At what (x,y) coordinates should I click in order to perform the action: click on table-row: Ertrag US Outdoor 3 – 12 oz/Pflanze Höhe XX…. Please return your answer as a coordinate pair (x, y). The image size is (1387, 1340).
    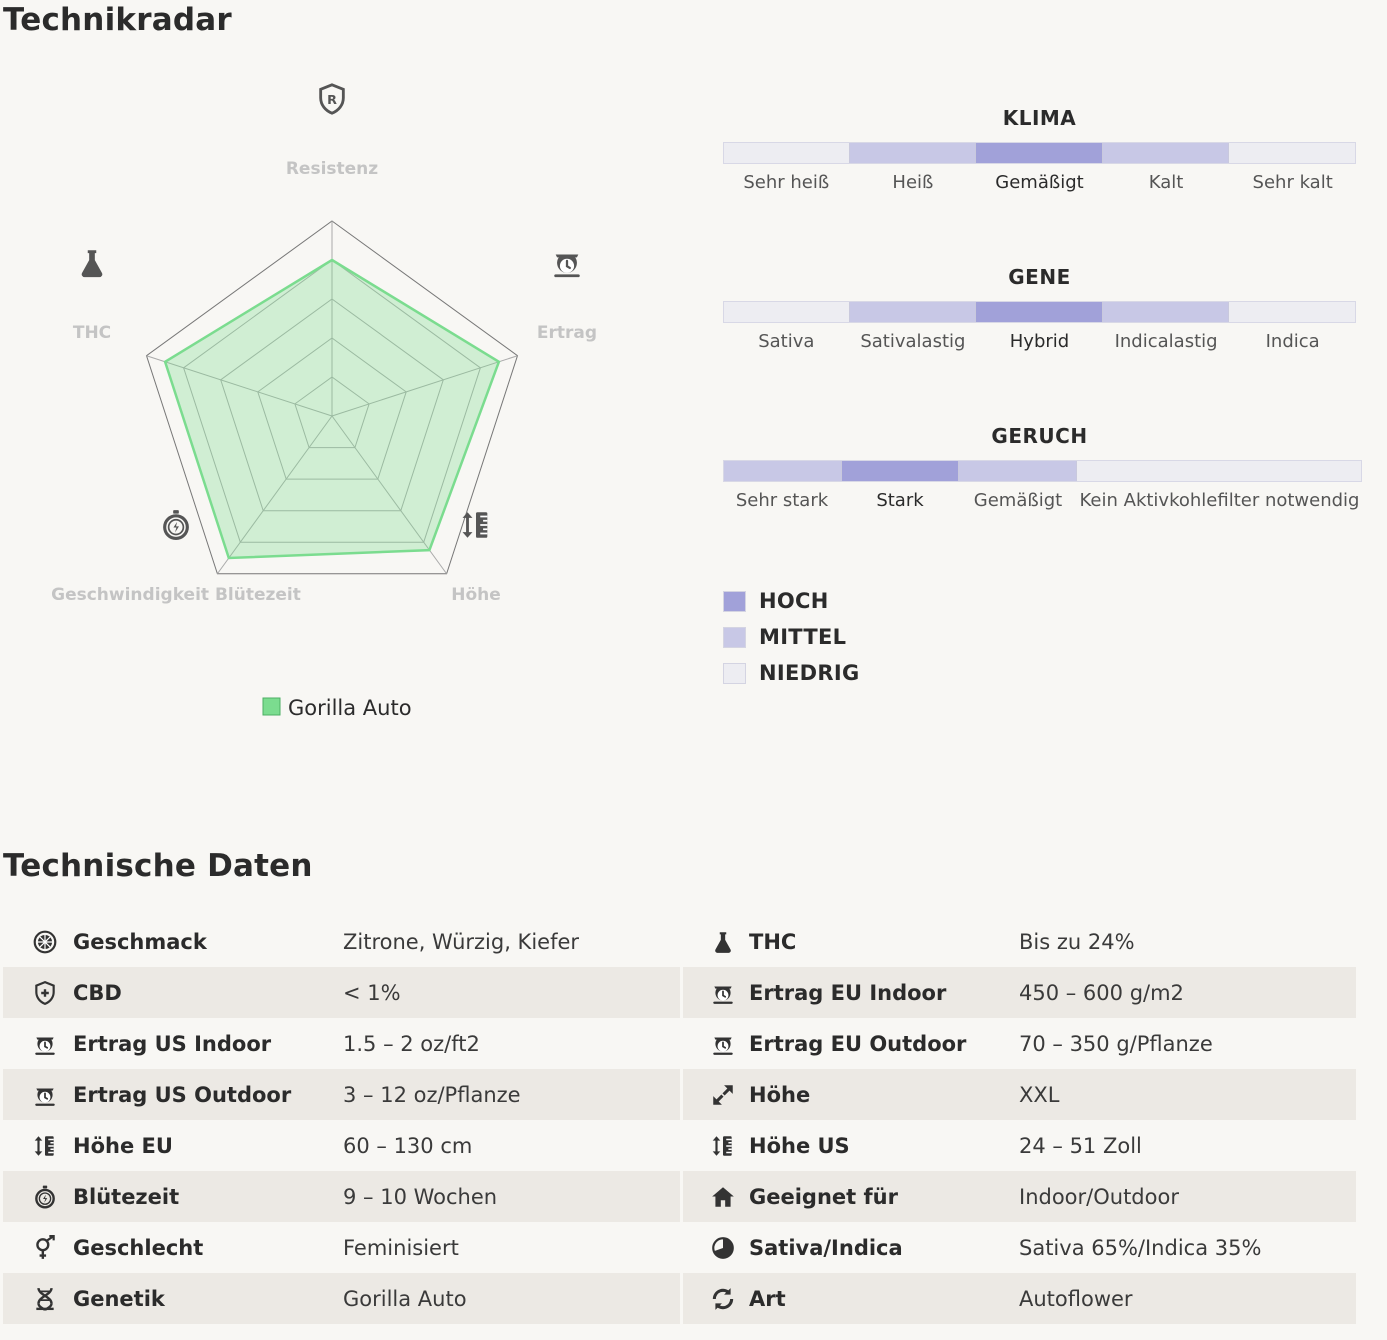
    Looking at the image, I should click on (679, 1094).